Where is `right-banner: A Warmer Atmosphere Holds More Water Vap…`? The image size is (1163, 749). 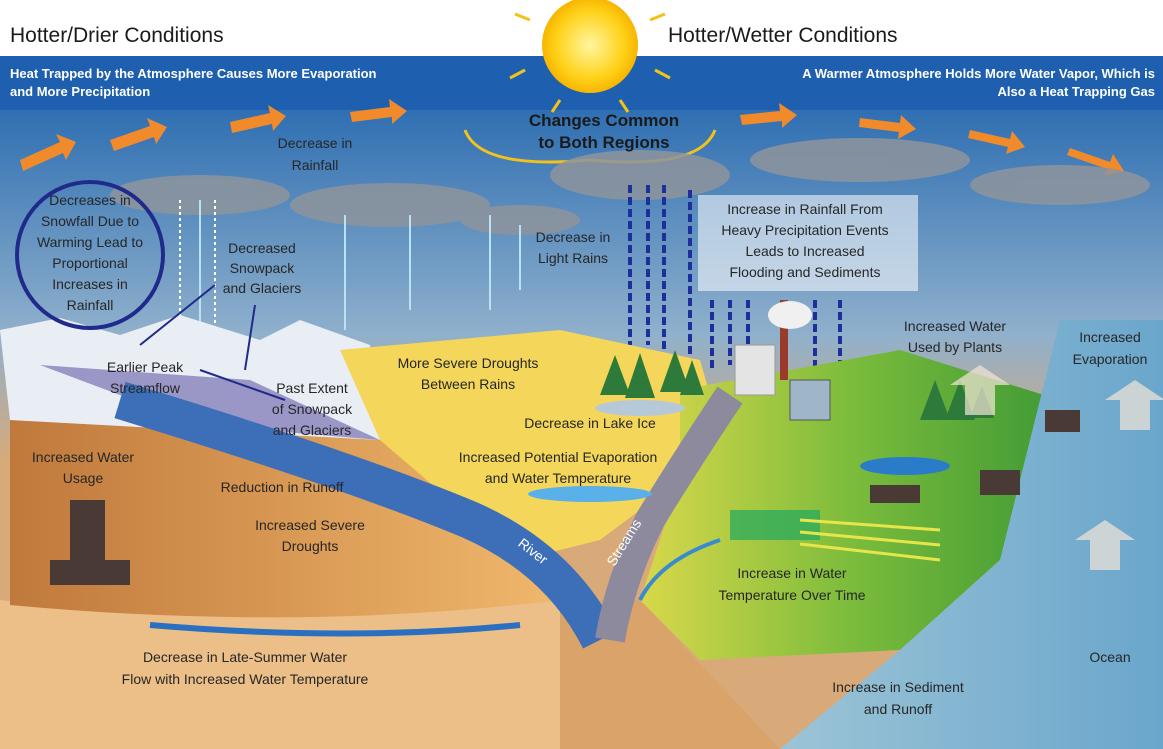
right-banner: A Warmer Atmosphere Holds More Water Vap… is located at coordinates (978, 82).